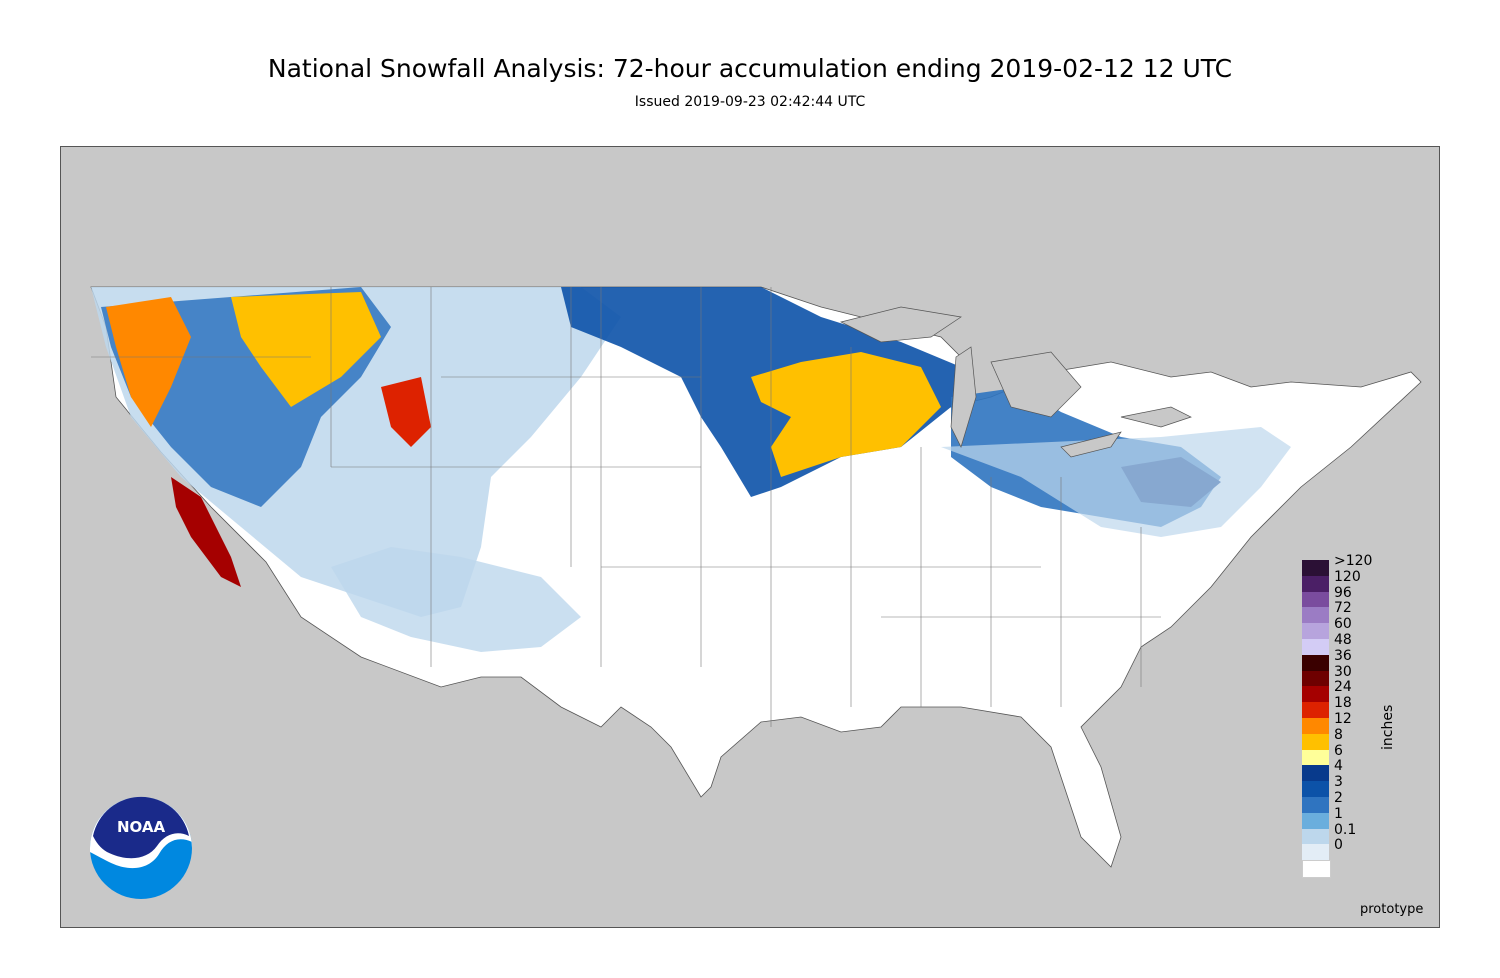  What do you see at coordinates (1353, 561) in the screenshot?
I see `legend-label: >120` at bounding box center [1353, 561].